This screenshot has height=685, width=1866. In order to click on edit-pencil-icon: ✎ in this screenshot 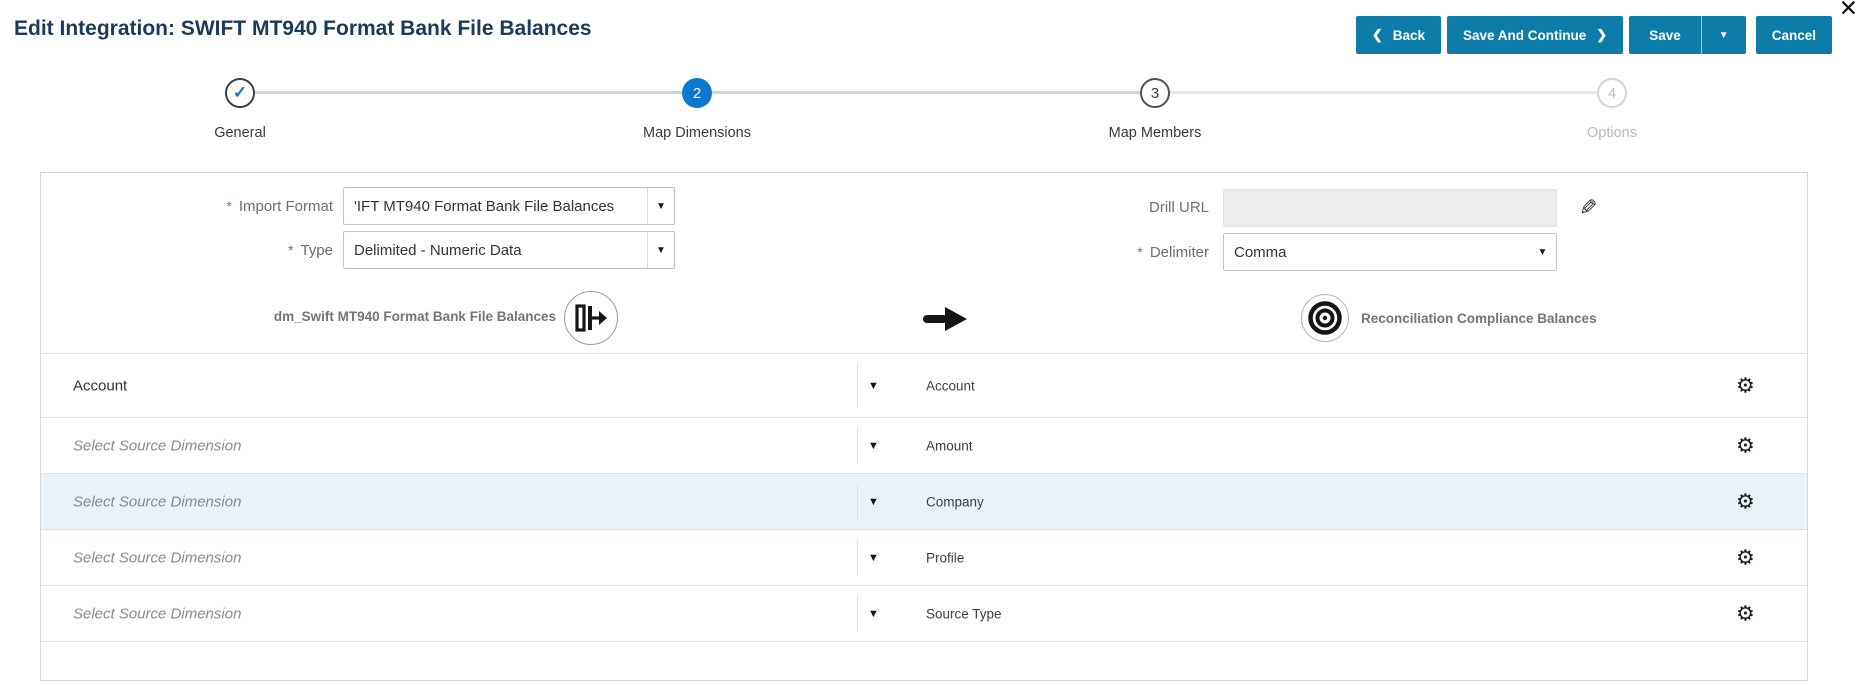, I will do `click(1588, 207)`.